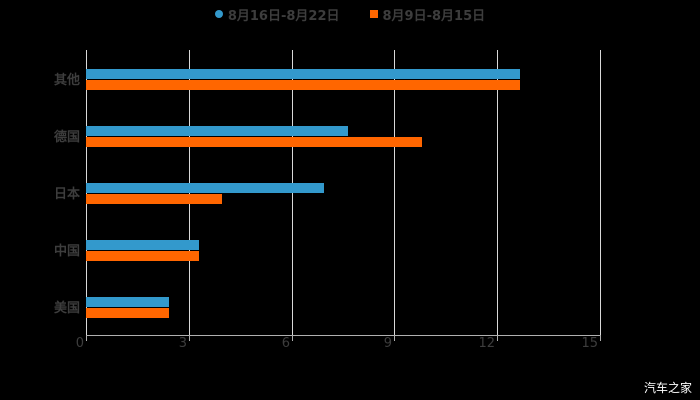 The width and height of the screenshot is (700, 400). What do you see at coordinates (343, 335) in the screenshot?
I see `x-axis-line` at bounding box center [343, 335].